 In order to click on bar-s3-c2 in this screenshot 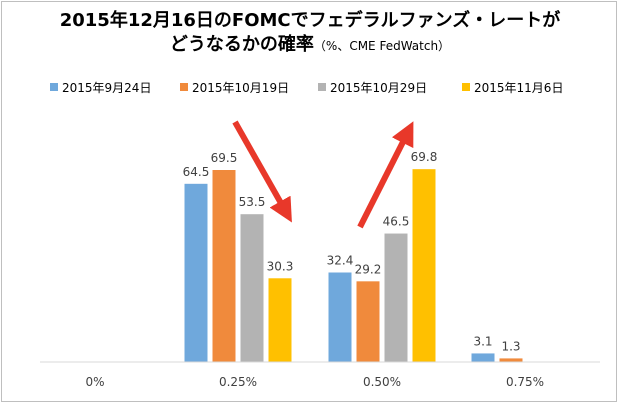, I will do `click(424, 265)`.